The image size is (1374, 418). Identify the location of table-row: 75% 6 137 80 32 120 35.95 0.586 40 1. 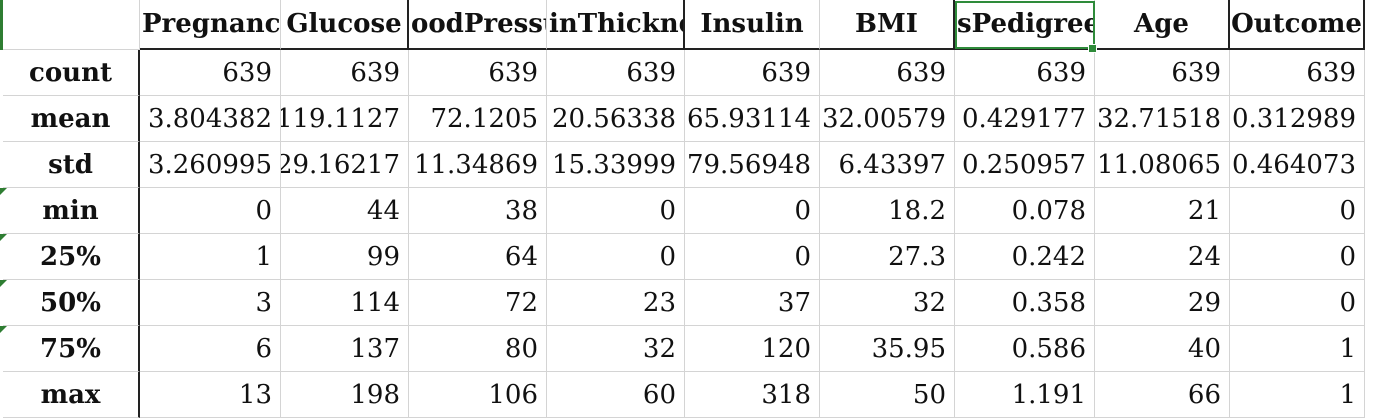
(687, 349).